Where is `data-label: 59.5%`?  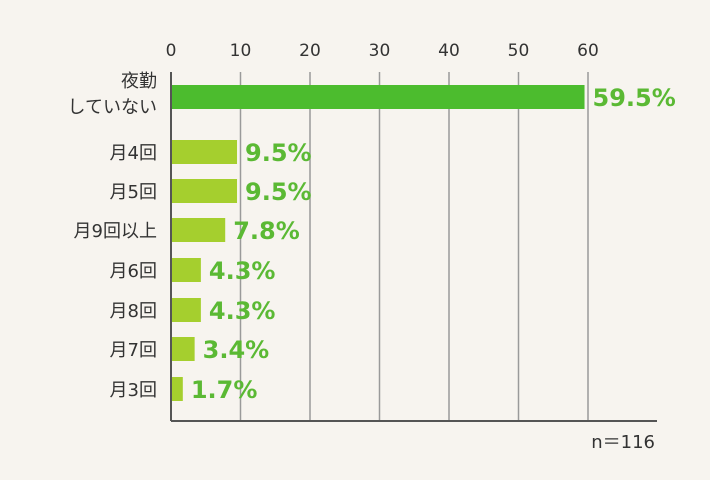
data-label: 59.5% is located at coordinates (634, 98).